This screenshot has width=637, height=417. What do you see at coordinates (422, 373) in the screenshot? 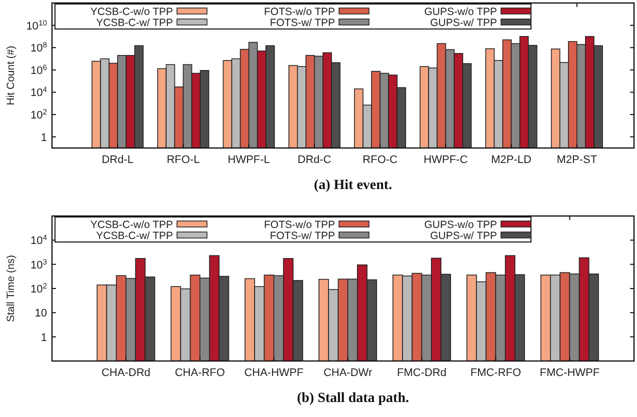
I see `x-tick-label: FMC-DRd` at bounding box center [422, 373].